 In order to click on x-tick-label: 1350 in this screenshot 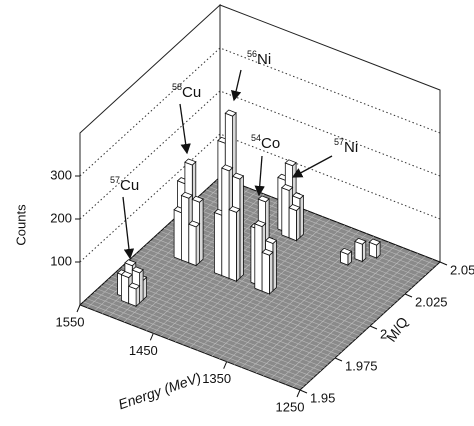, I will do `click(216, 378)`.